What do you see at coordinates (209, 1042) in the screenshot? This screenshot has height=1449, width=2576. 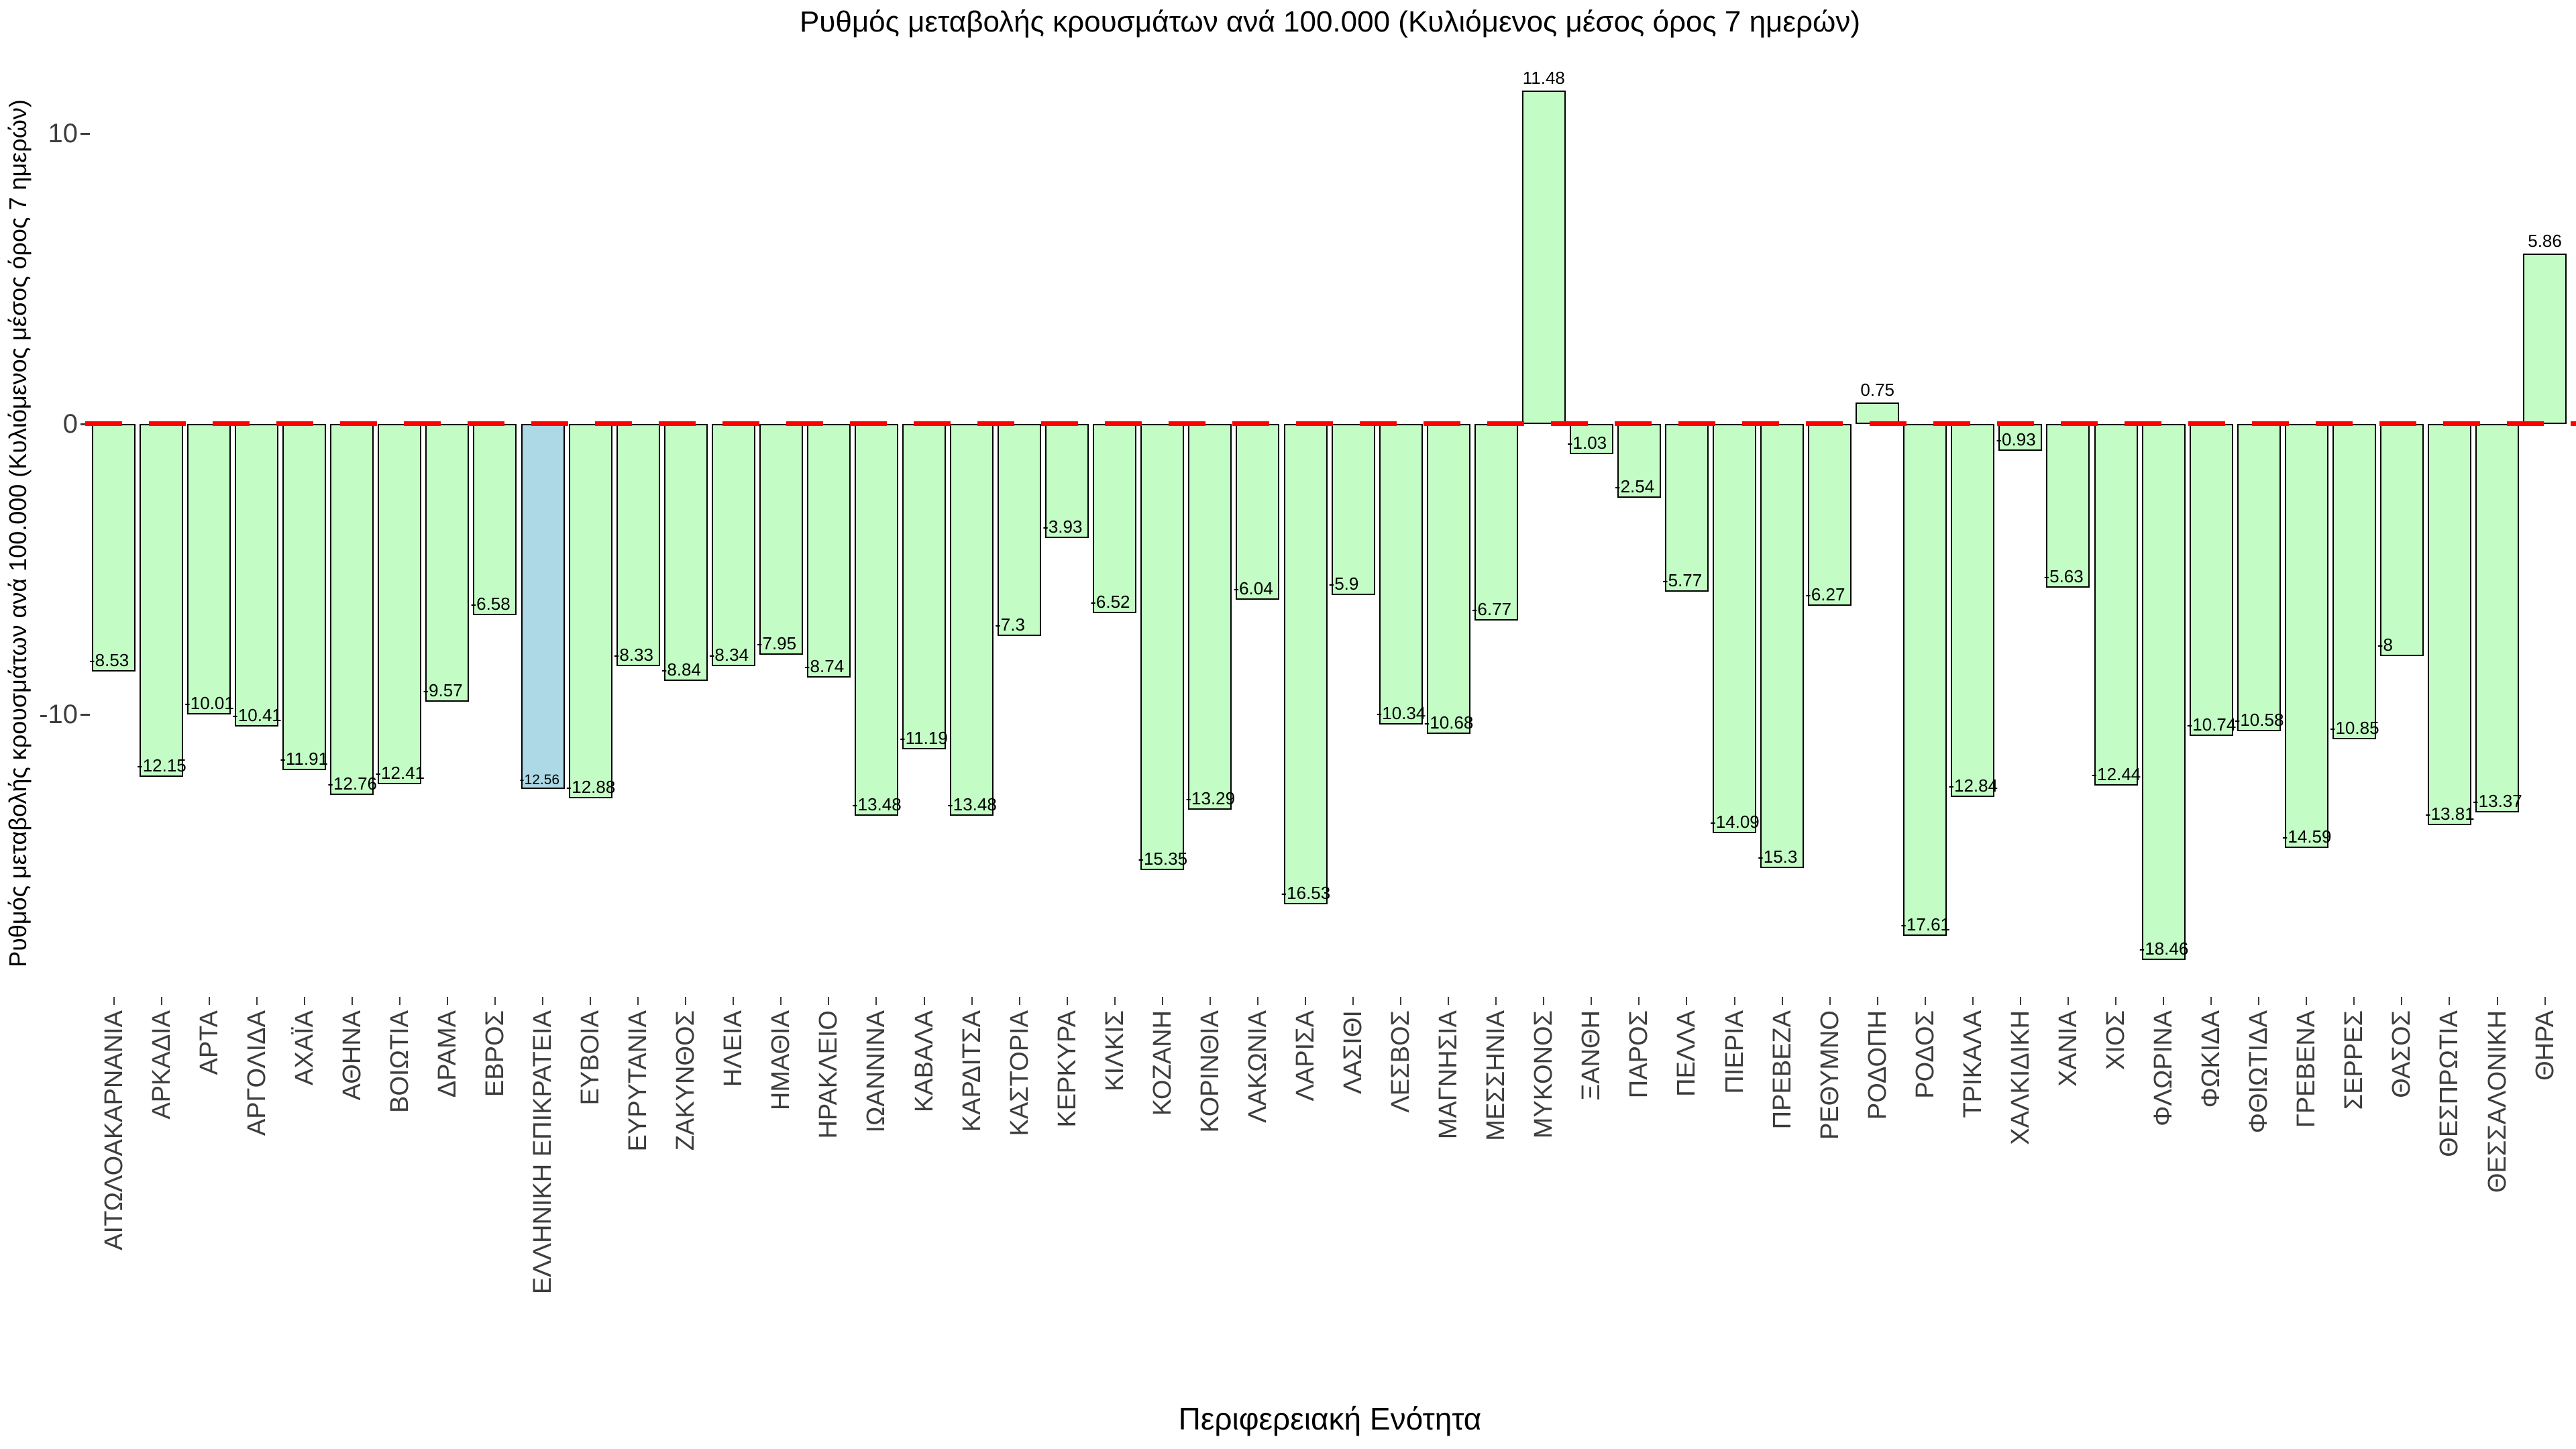 I see `x-tick-label: ΑΡΤΑ` at bounding box center [209, 1042].